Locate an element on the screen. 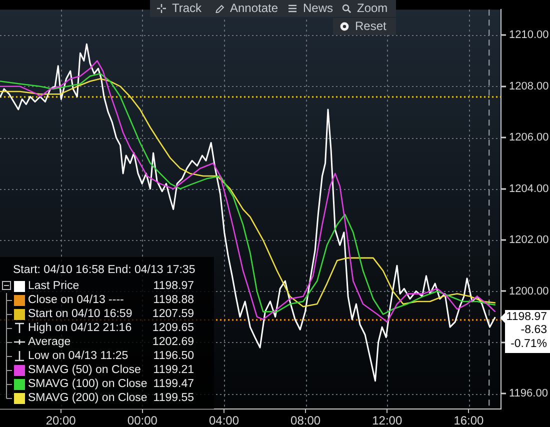 The height and width of the screenshot is (427, 550). legend-label: SMAVG (100) on Close is located at coordinates (88, 384).